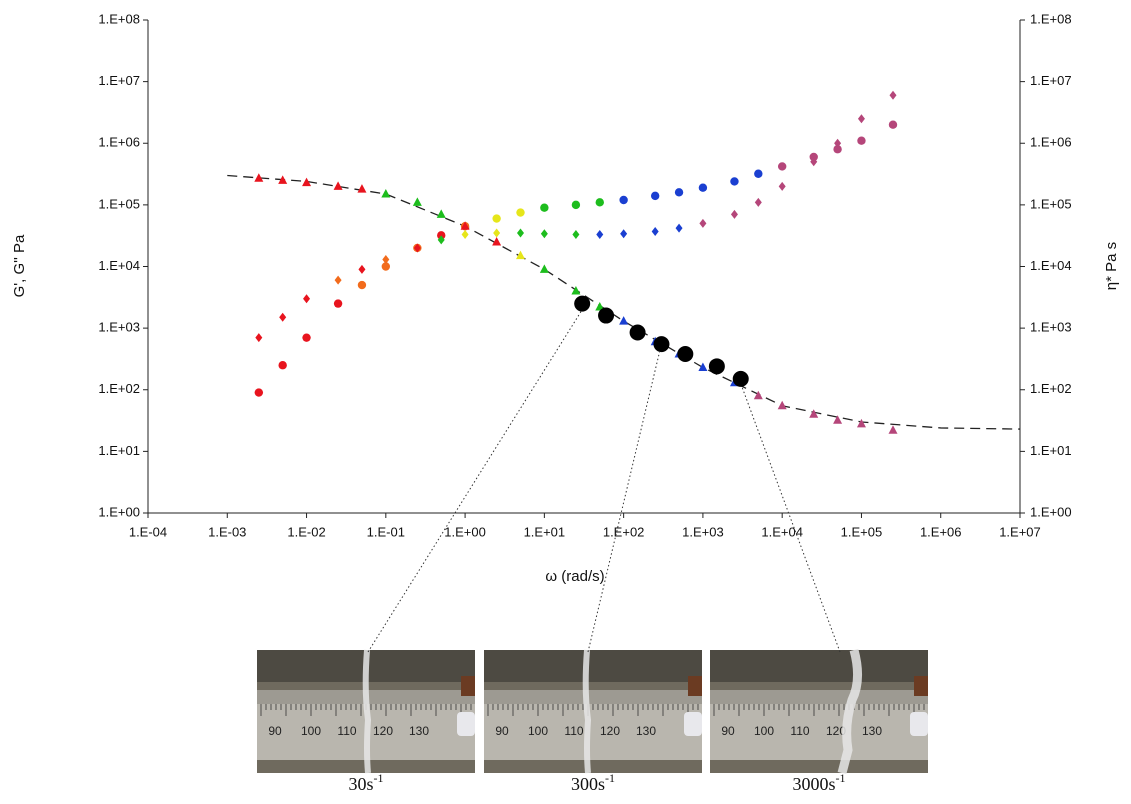 The width and height of the screenshot is (1131, 804). I want to click on y-tick-label: 1.E+04, so click(119, 265).